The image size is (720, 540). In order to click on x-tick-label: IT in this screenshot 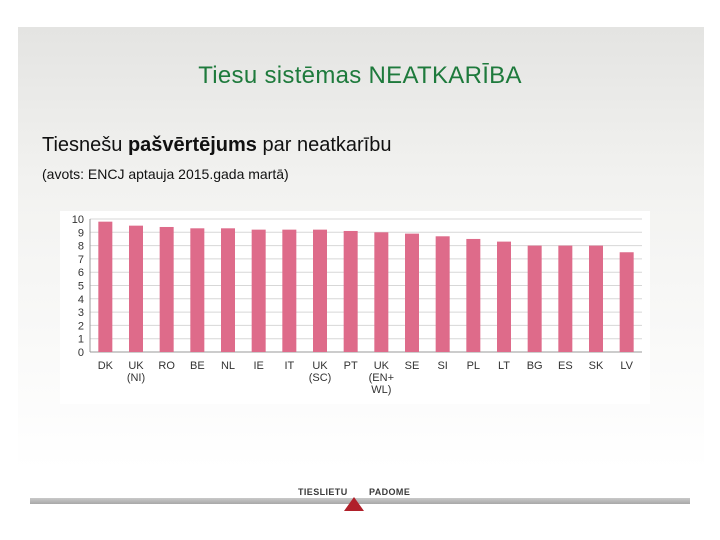, I will do `click(289, 366)`.